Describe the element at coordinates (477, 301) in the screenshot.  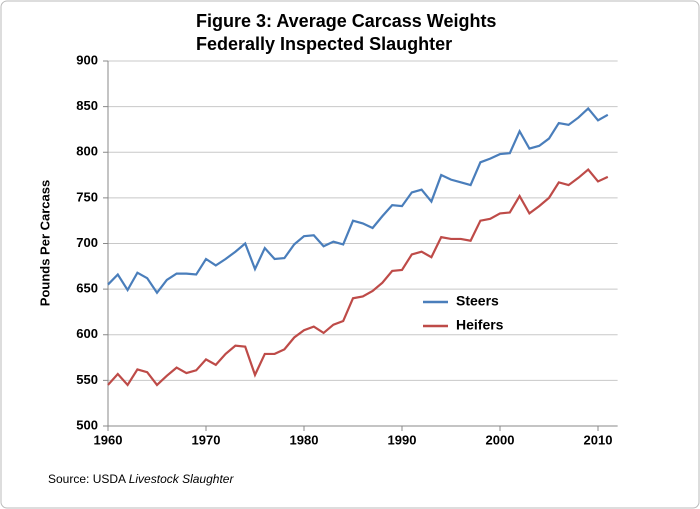
I see `legend-label: Steers` at that location.